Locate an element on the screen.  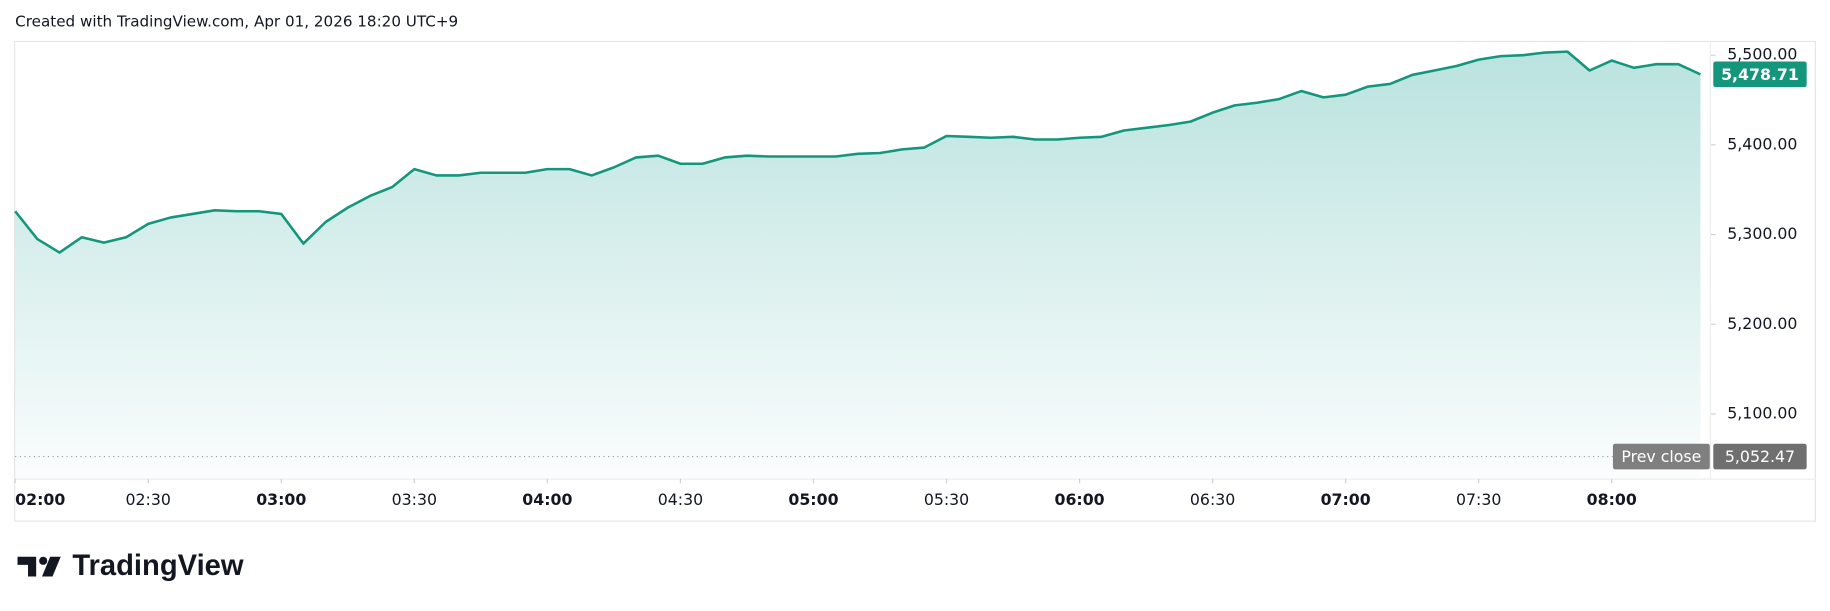
logo: TradingView is located at coordinates (130, 566).